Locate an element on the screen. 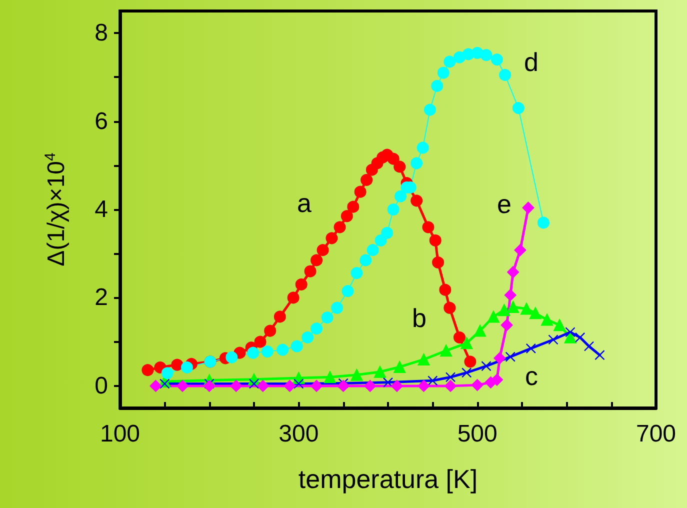 This screenshot has width=687, height=508. annotation: e is located at coordinates (504, 204).